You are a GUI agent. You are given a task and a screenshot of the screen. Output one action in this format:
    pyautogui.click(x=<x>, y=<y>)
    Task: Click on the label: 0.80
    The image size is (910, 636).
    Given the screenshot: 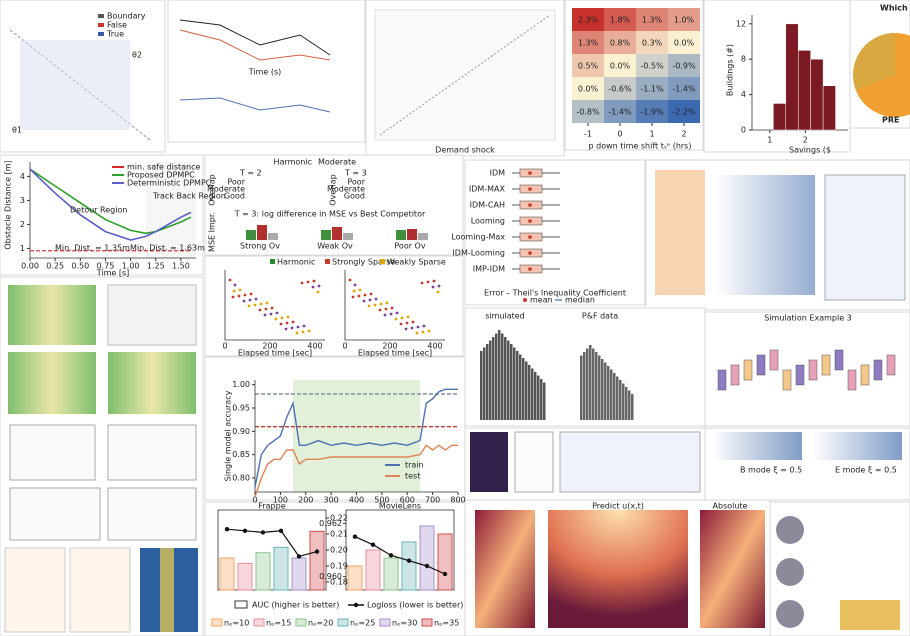 What is the action you would take?
    pyautogui.click(x=241, y=478)
    